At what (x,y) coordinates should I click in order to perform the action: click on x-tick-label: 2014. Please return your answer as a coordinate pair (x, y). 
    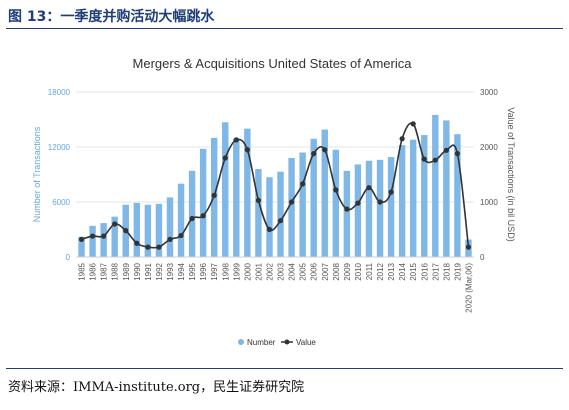
    Looking at the image, I should click on (402, 271).